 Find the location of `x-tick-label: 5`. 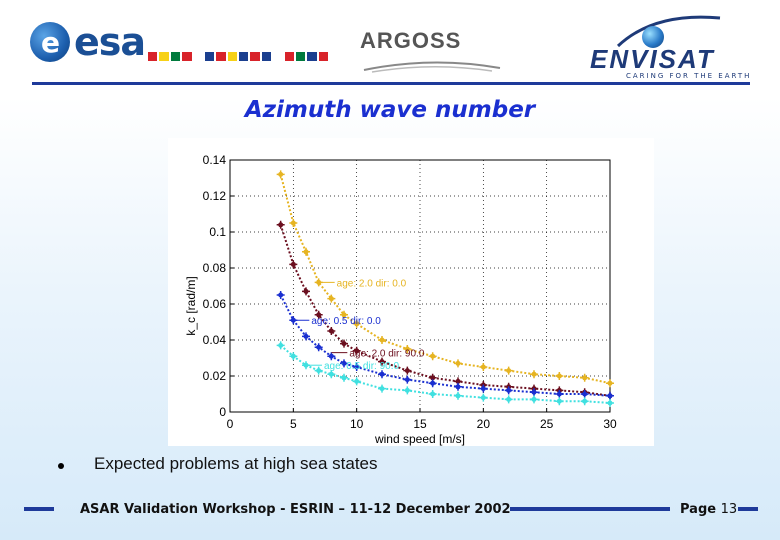

x-tick-label: 5 is located at coordinates (293, 424).